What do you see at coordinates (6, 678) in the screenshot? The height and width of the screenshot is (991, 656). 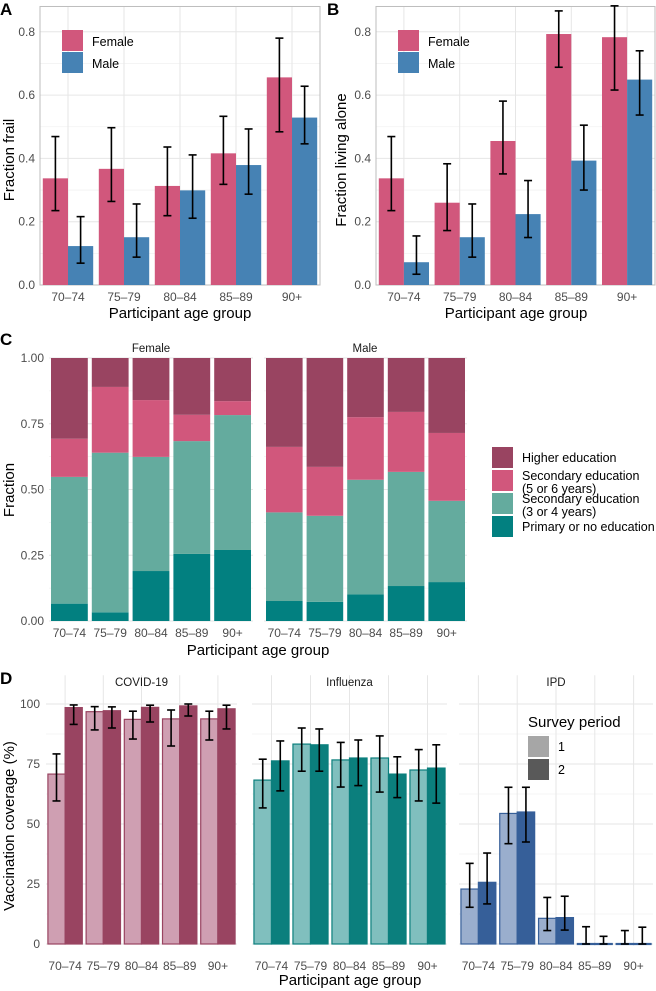 I see `panel-label-d: D` at bounding box center [6, 678].